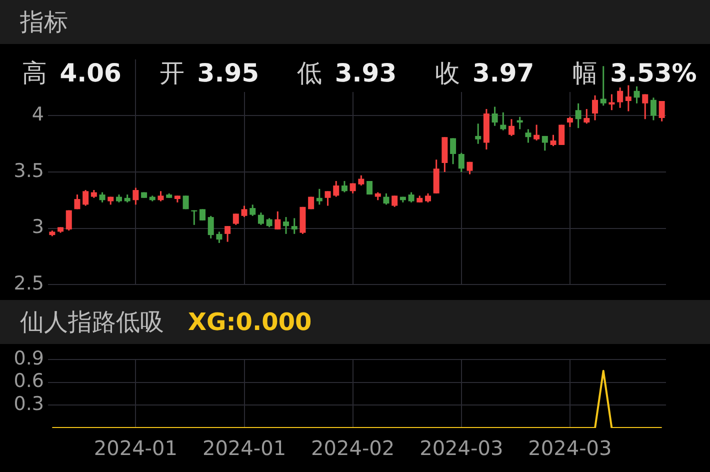 This screenshot has height=472, width=710. What do you see at coordinates (353, 448) in the screenshot?
I see `x-tick-label: 2024-02` at bounding box center [353, 448].